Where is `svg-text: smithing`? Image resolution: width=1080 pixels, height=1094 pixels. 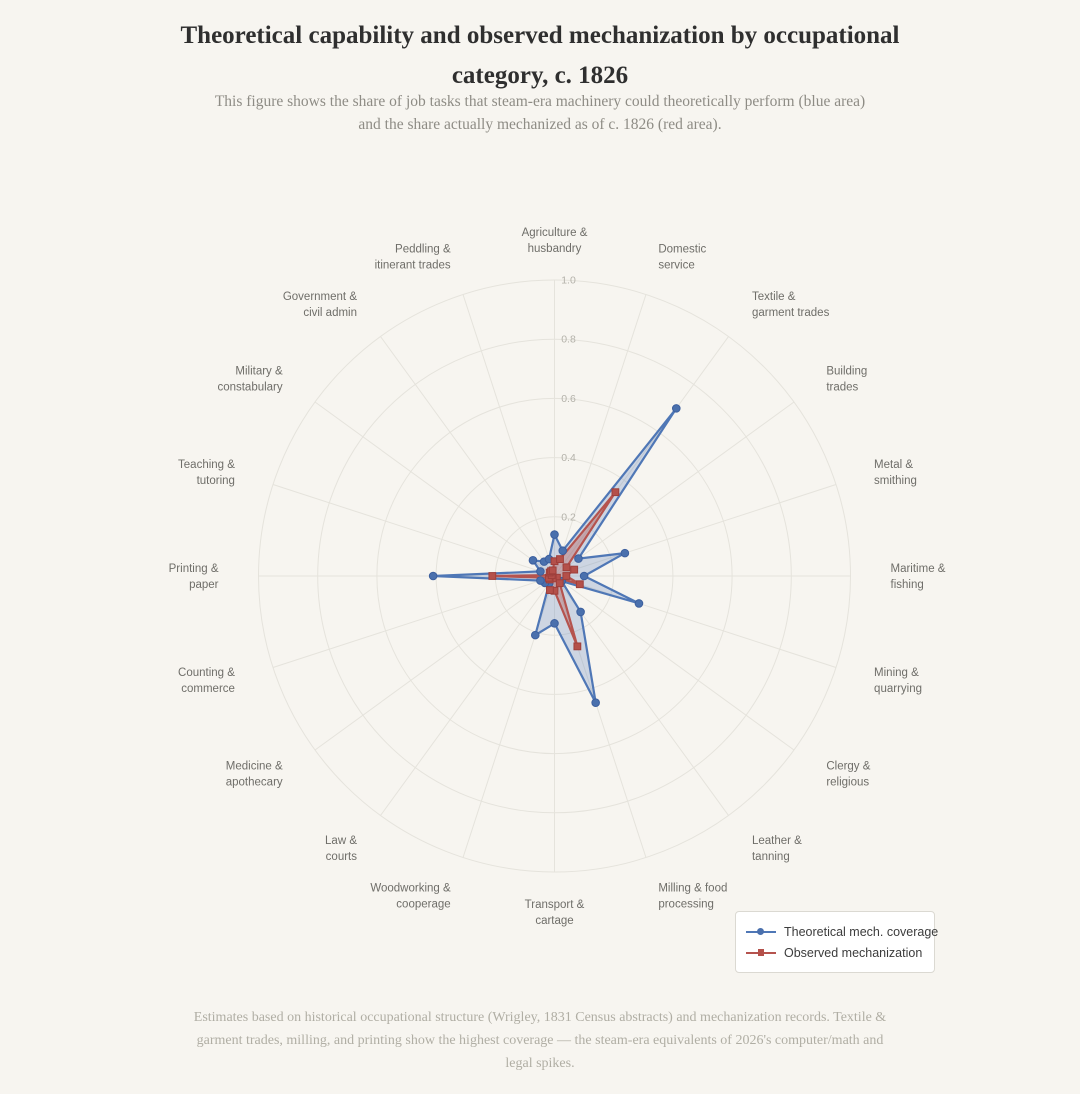 svg-text: smithing is located at coordinates (895, 481).